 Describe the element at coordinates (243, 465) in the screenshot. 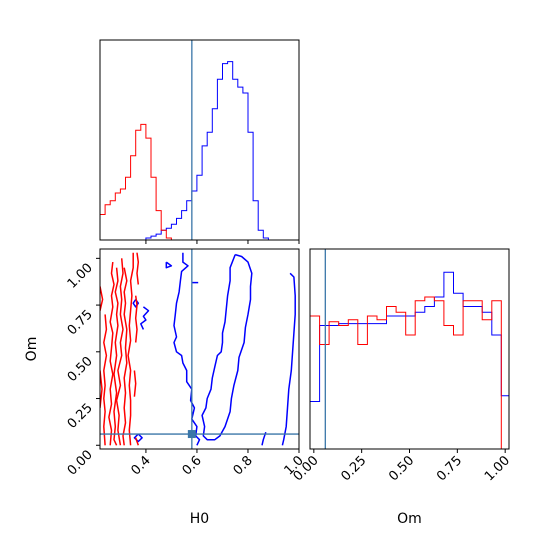

I see `contour-xtick-label: 0.8` at that location.